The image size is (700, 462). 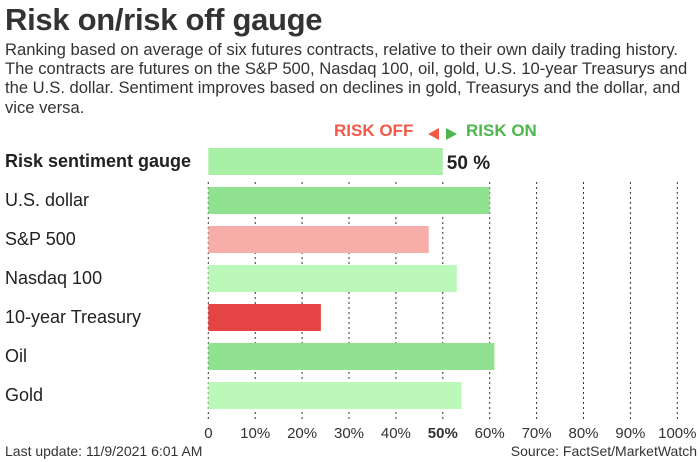 What do you see at coordinates (501, 130) in the screenshot?
I see `legend-risk-on: RISK ON` at bounding box center [501, 130].